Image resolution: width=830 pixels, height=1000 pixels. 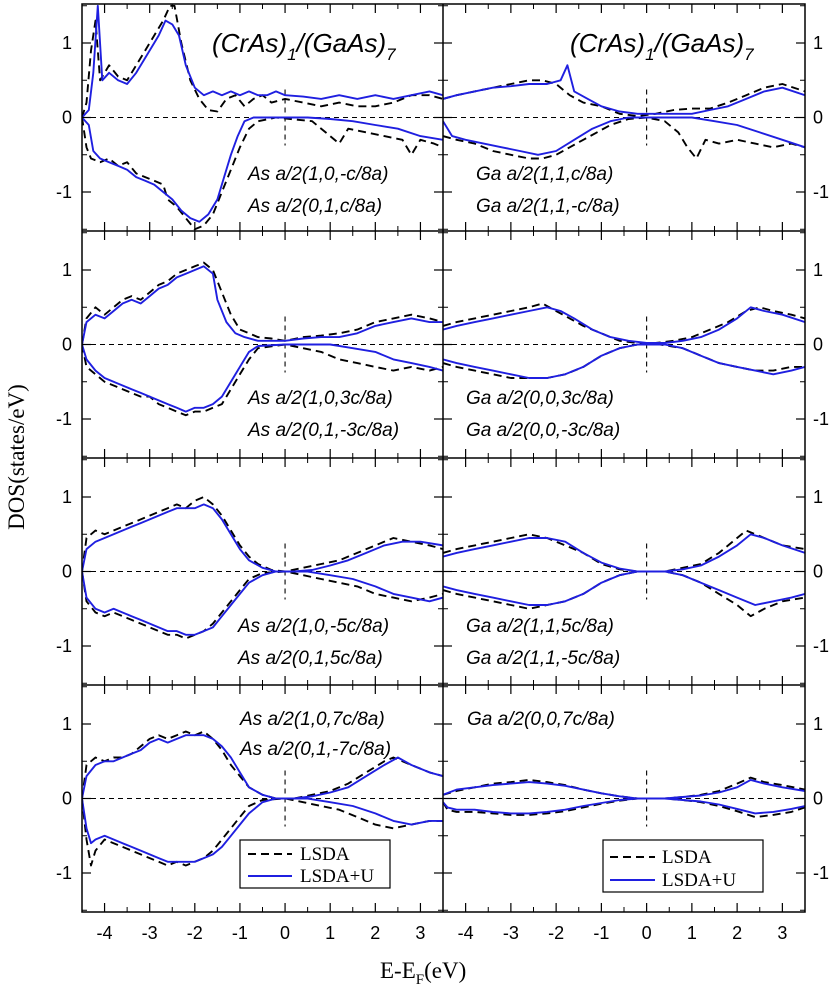 What do you see at coordinates (423, 973) in the screenshot?
I see `x-axis-label: E-EF(eV)` at bounding box center [423, 973].